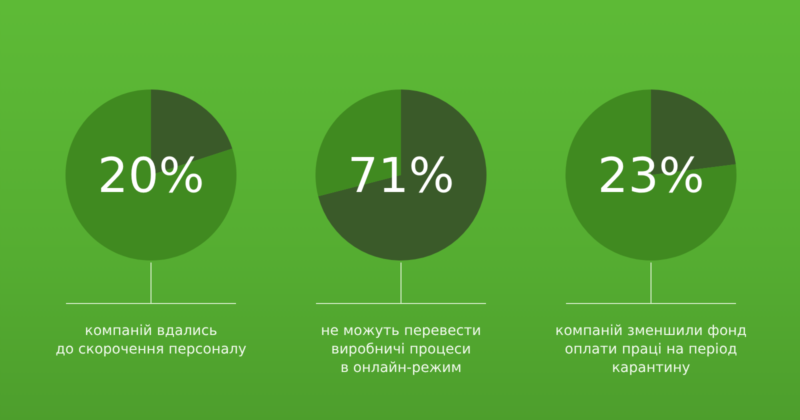  I want to click on text: 20%, so click(151, 176).